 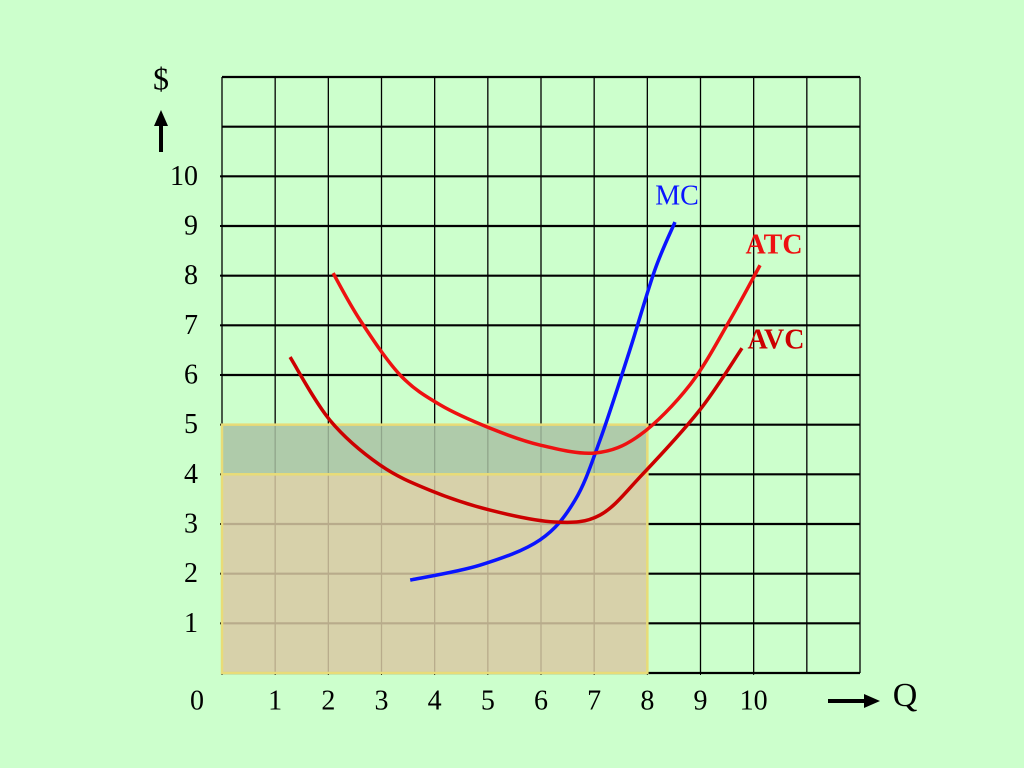 I want to click on x-tick-label: 9, so click(x=701, y=700).